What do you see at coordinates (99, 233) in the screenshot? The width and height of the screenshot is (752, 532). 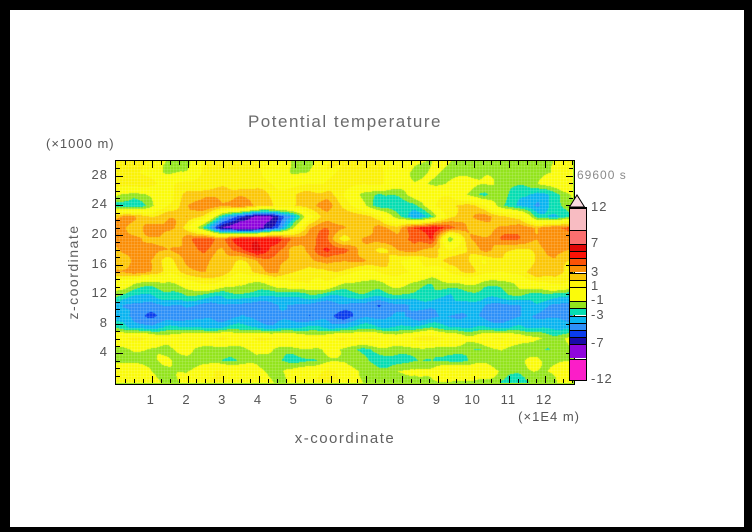 I see `y-tick-label: 20` at bounding box center [99, 233].